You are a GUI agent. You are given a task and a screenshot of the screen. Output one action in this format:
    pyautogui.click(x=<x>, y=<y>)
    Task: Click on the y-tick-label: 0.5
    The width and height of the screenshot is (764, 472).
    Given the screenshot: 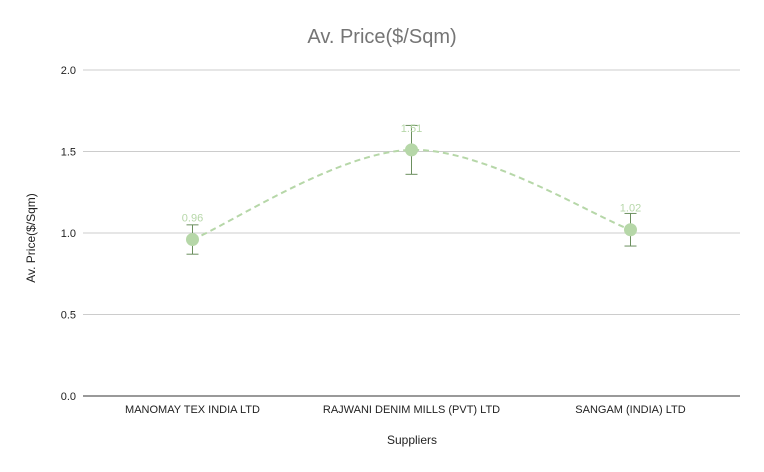 What is the action you would take?
    pyautogui.click(x=68, y=316)
    